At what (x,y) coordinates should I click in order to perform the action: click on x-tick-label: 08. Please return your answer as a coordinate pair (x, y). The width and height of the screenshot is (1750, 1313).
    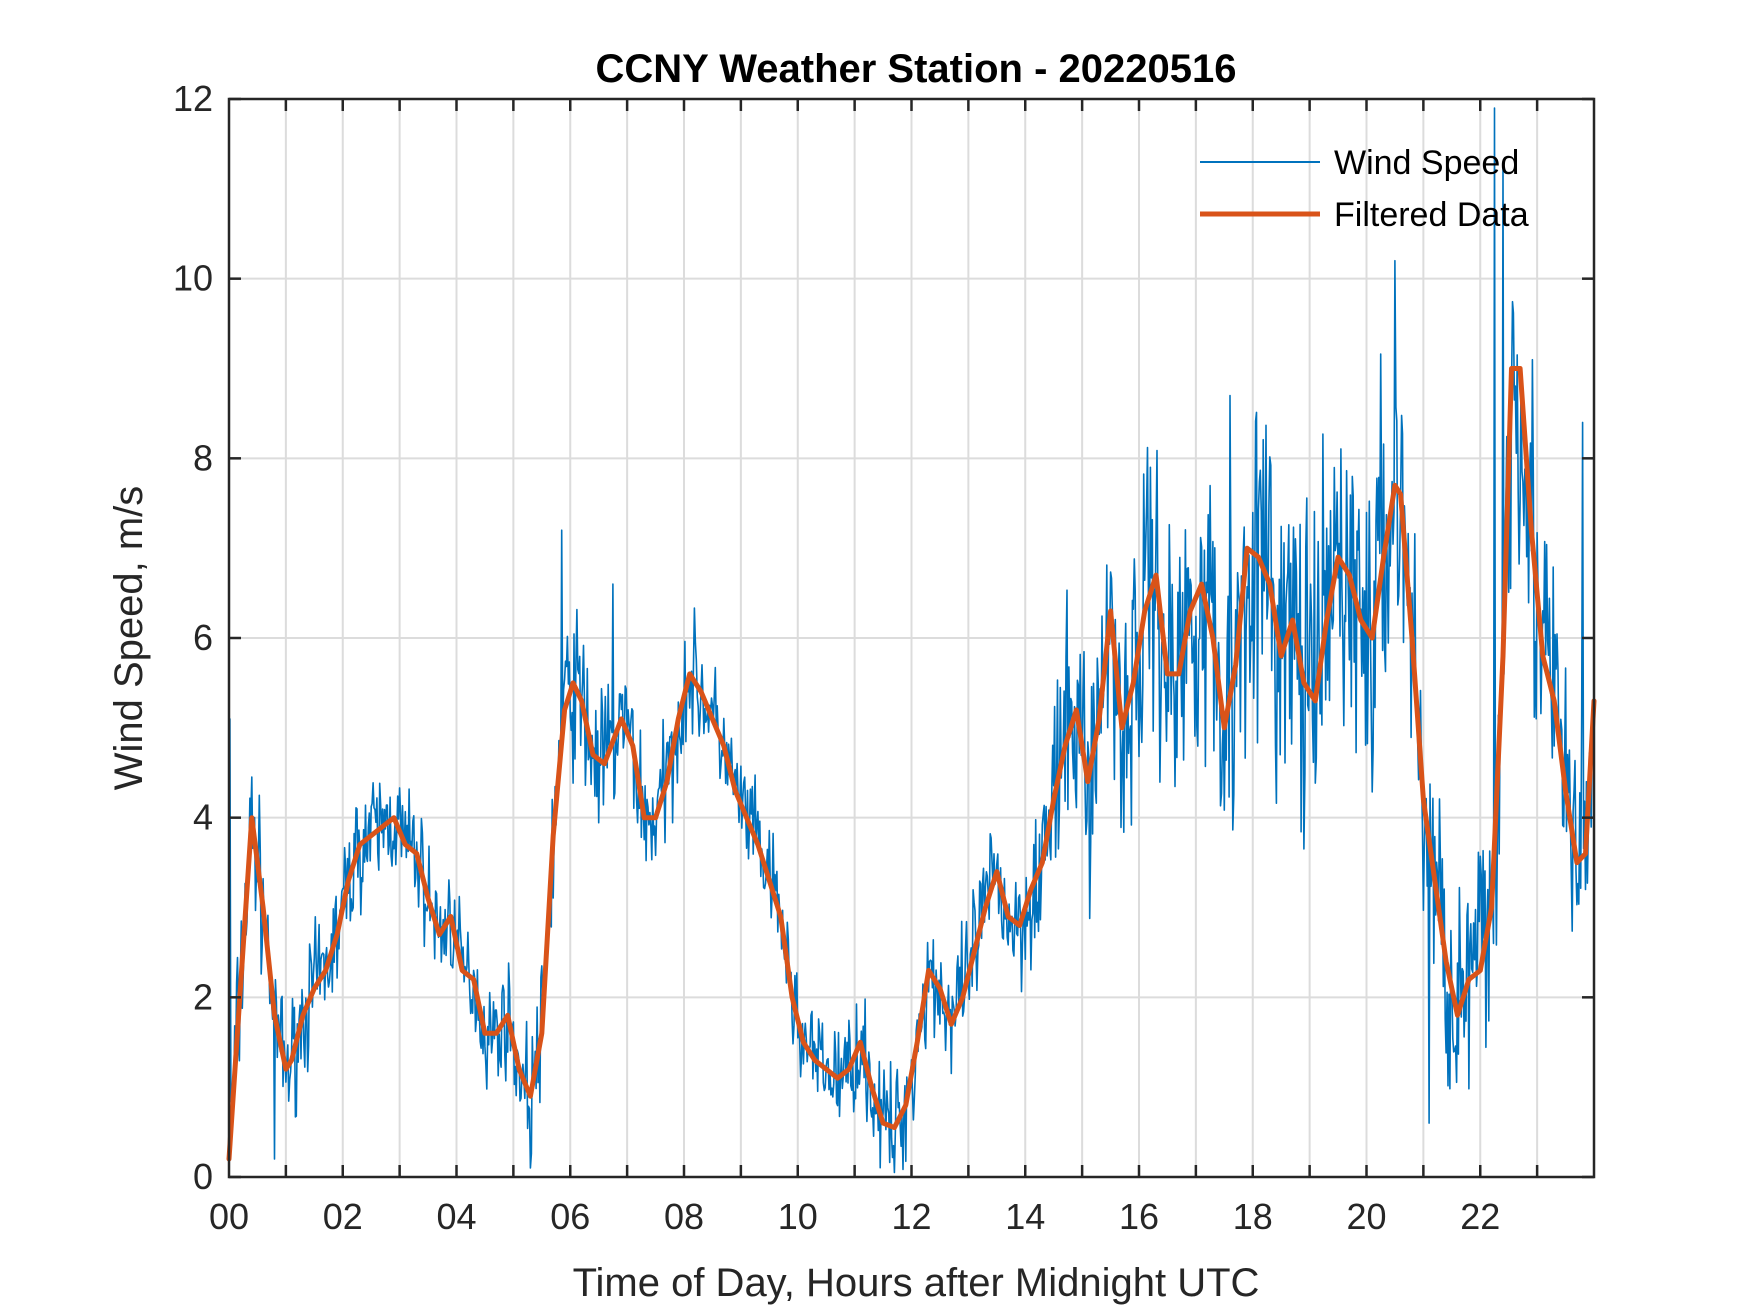
    Looking at the image, I should click on (684, 1216).